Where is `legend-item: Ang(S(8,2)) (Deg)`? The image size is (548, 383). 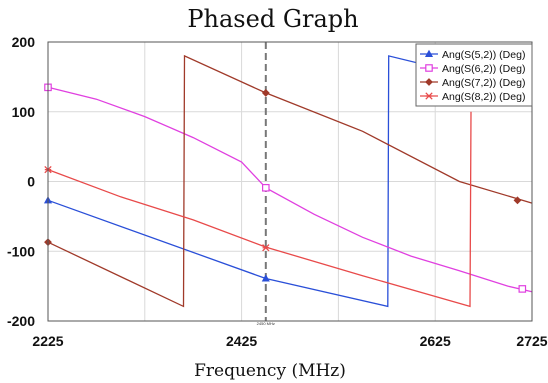 legend-item: Ang(S(8,2)) (Deg) is located at coordinates (472, 97).